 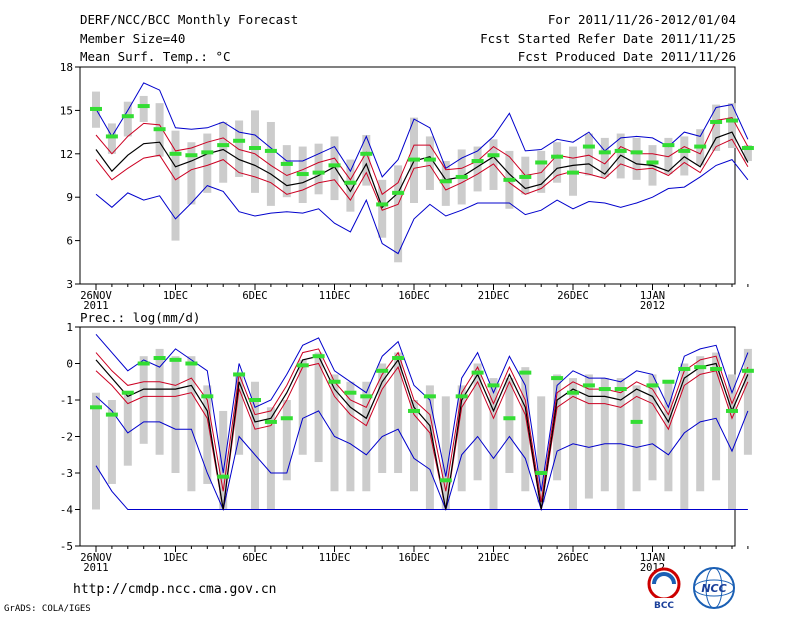 I want to click on temp-x-year-label: 2011, so click(x=95, y=306).